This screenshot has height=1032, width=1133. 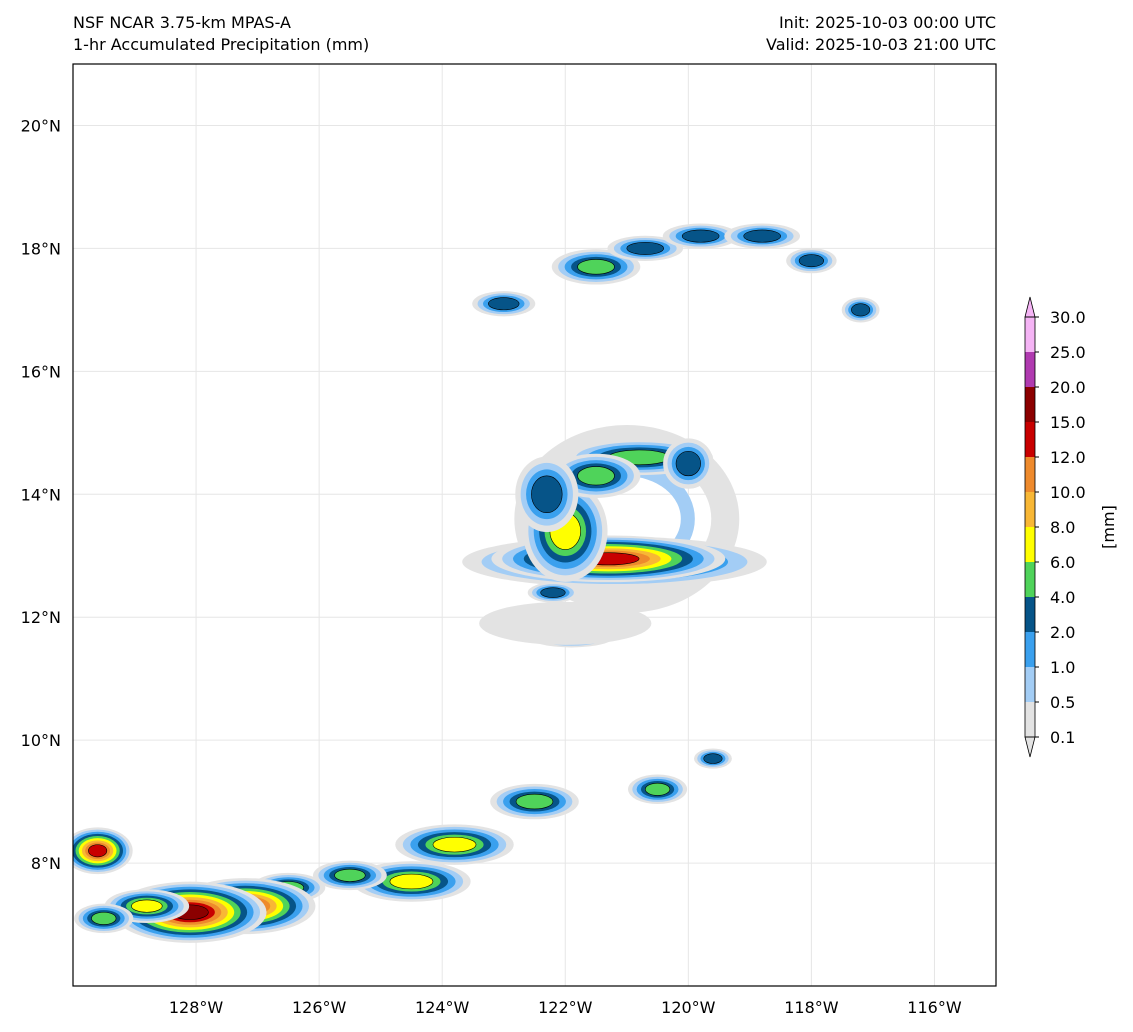 What do you see at coordinates (221, 44) in the screenshot?
I see `field-name: 1-hr Accumulated Precipitation (mm)` at bounding box center [221, 44].